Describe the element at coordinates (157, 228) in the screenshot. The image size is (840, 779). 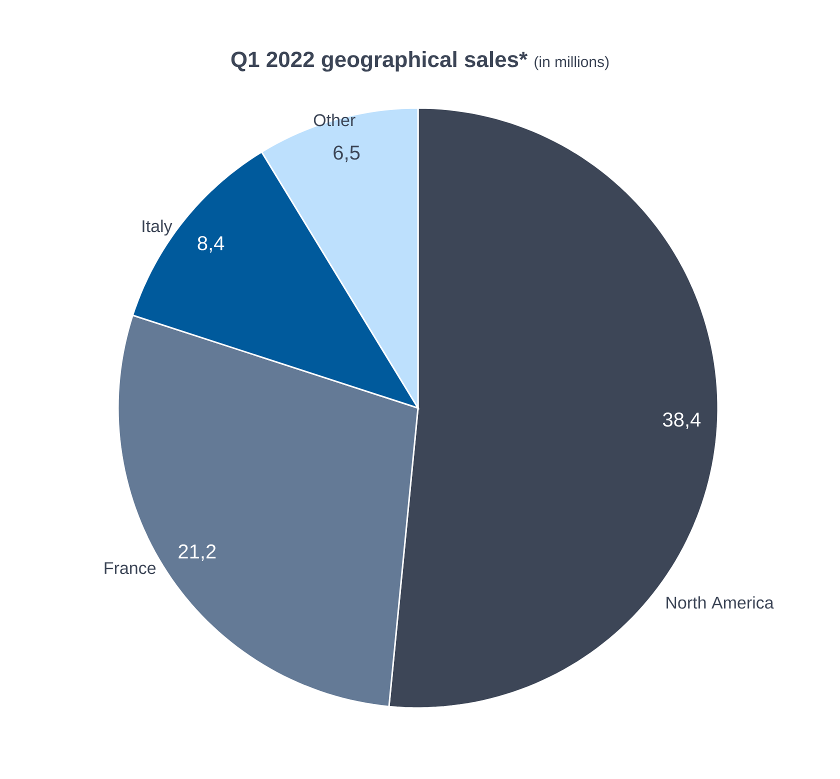
I see `slice-label: Italy` at that location.